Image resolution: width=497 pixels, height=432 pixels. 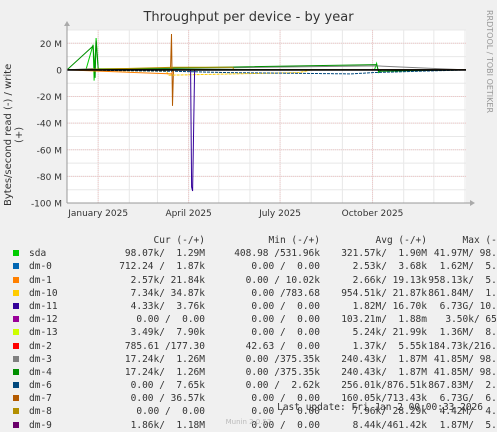 What do you see at coordinates (282, 386) in the screenshot?
I see `legend-min: 0.00 / 2.62k` at bounding box center [282, 386].